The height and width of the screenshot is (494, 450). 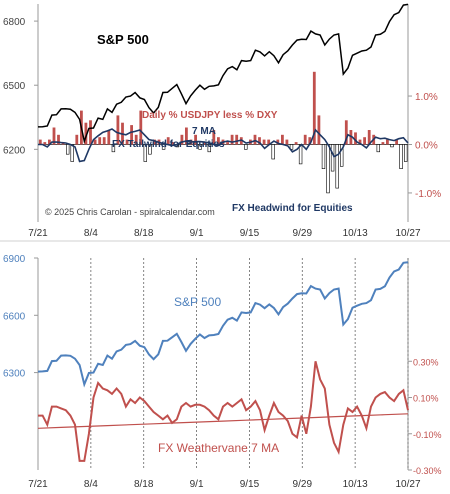 I want to click on top-x-tick-label: 9/15, so click(x=250, y=233).